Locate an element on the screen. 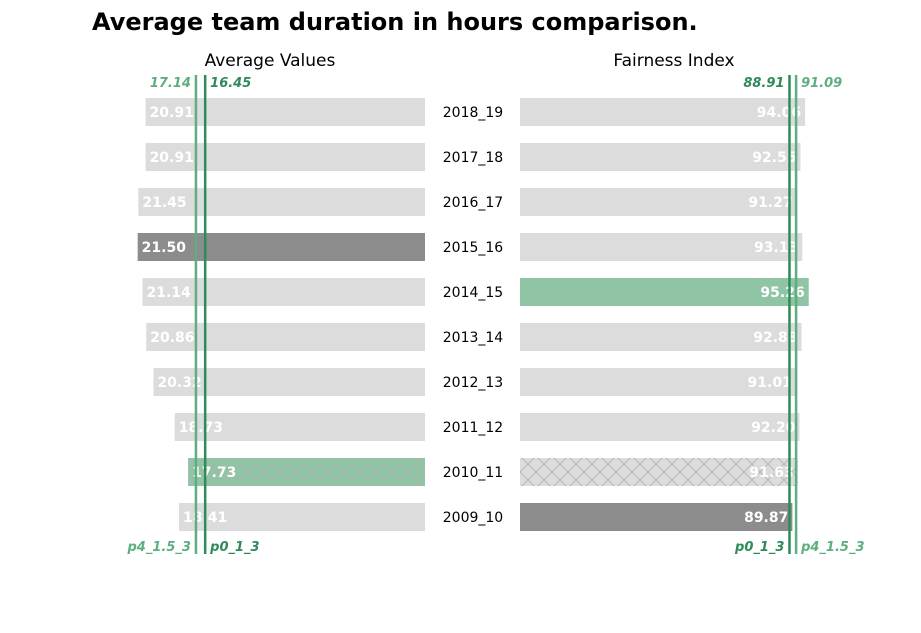 This screenshot has height=633, width=921. category-label: 2013_14 is located at coordinates (473, 338).